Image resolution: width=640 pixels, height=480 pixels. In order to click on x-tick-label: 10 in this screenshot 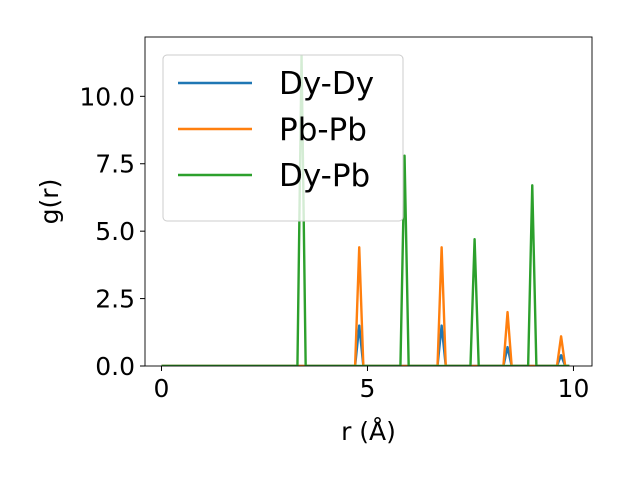, I will do `click(574, 388)`.